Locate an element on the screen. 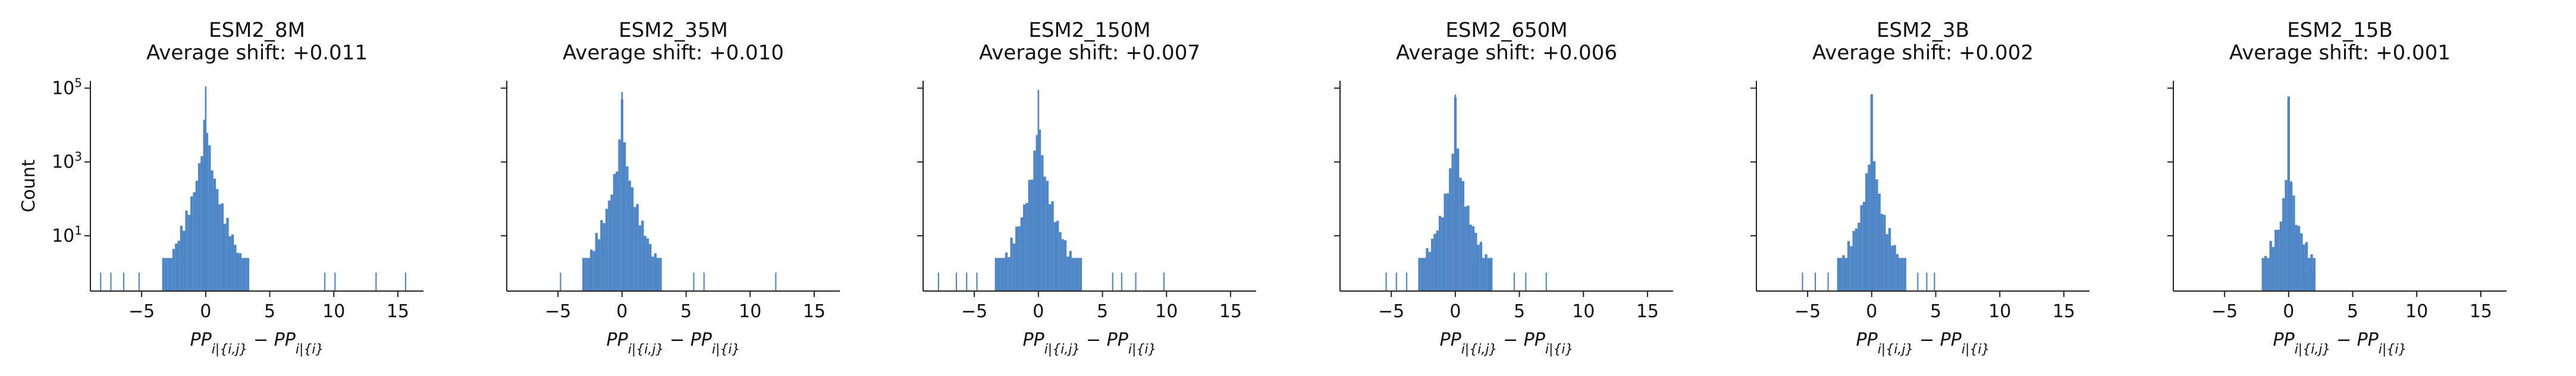  histogram-bars is located at coordinates (668, 191).